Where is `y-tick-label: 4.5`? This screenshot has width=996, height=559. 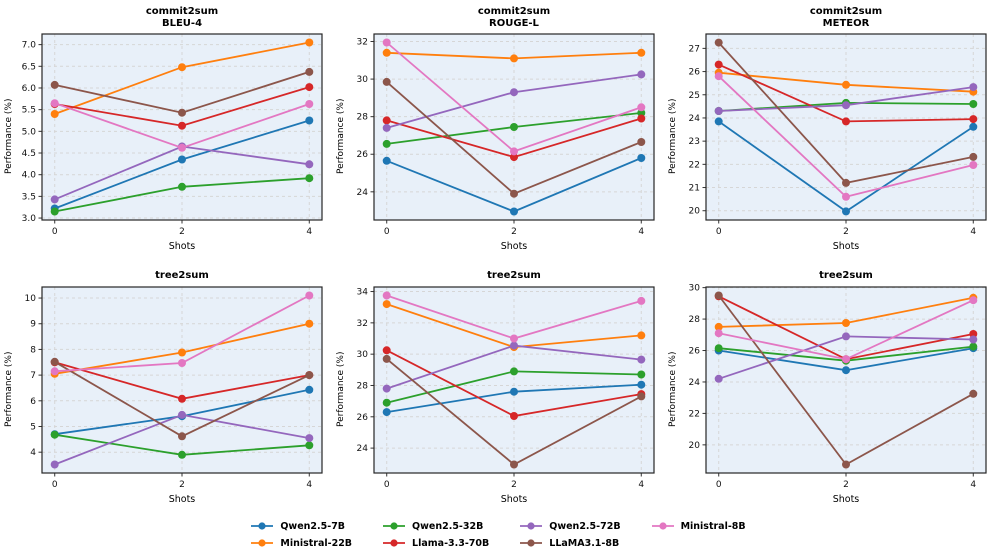 y-tick-label: 4.5 is located at coordinates (29, 154).